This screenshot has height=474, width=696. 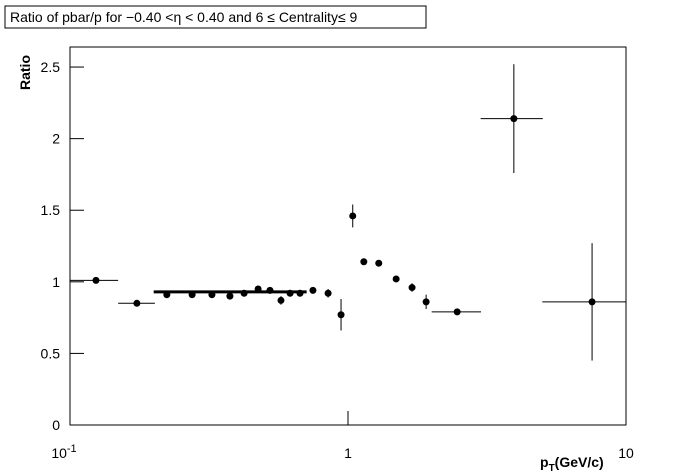 What do you see at coordinates (579, 462) in the screenshot?
I see `x-axis-label-rest: (GeV/c)` at bounding box center [579, 462].